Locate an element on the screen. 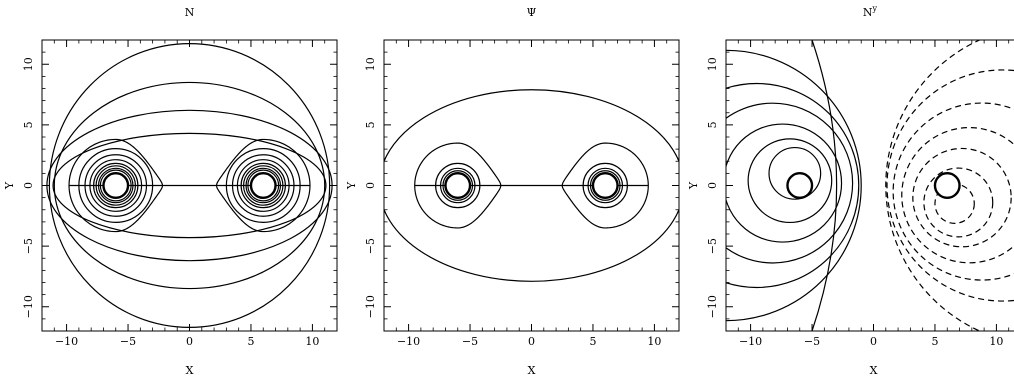 The height and width of the screenshot is (381, 1014). panel-title: N is located at coordinates (190, 12).